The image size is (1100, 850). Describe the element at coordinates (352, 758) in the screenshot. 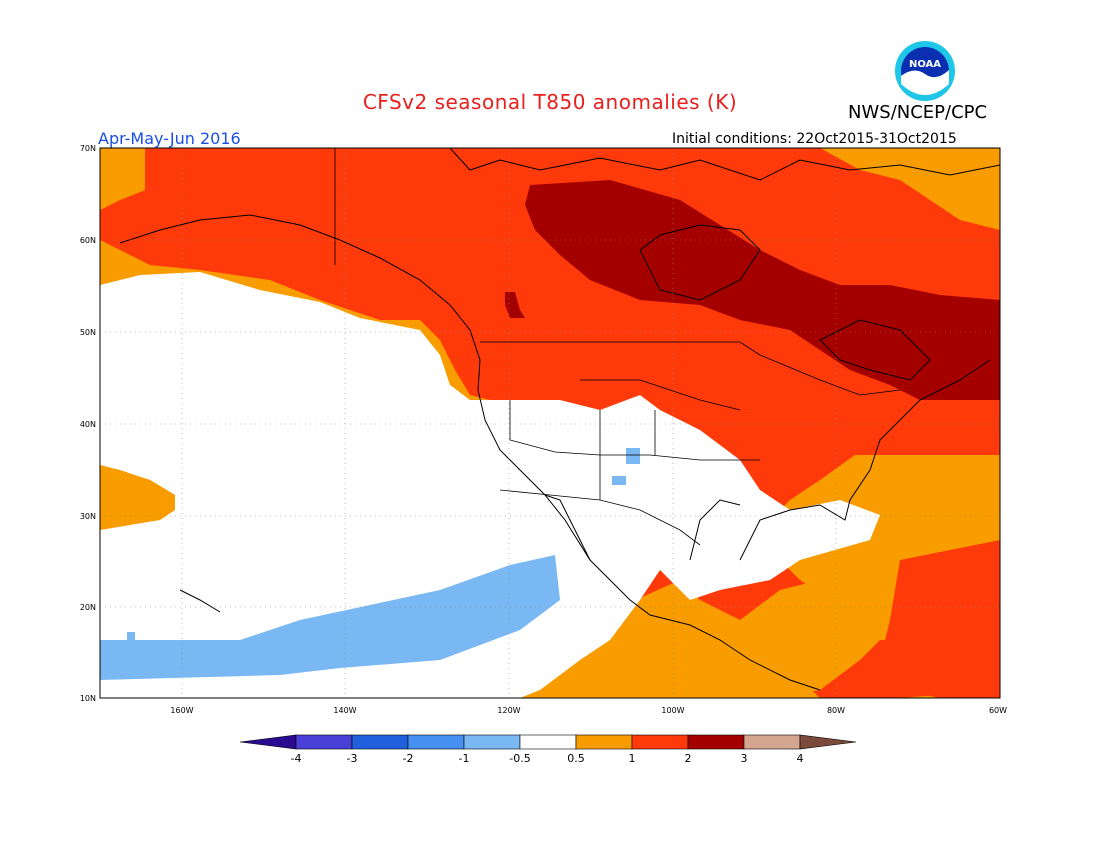

I see `colorbar-label: -3` at that location.